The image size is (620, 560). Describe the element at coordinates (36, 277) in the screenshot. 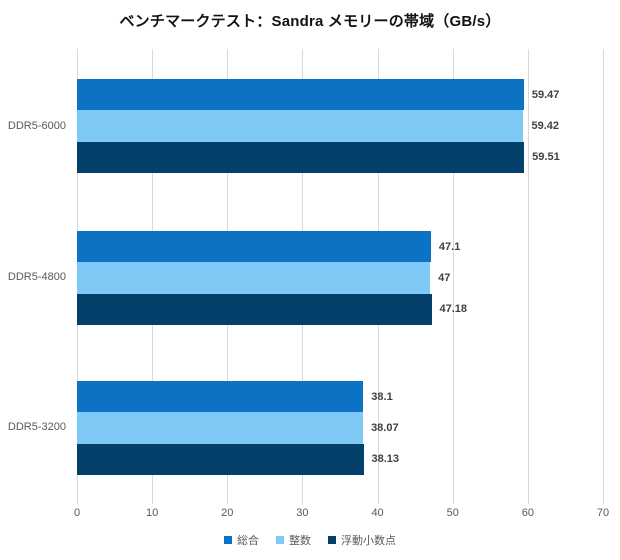

I see `category-label-ddr5-4800: DDR5-4800` at that location.